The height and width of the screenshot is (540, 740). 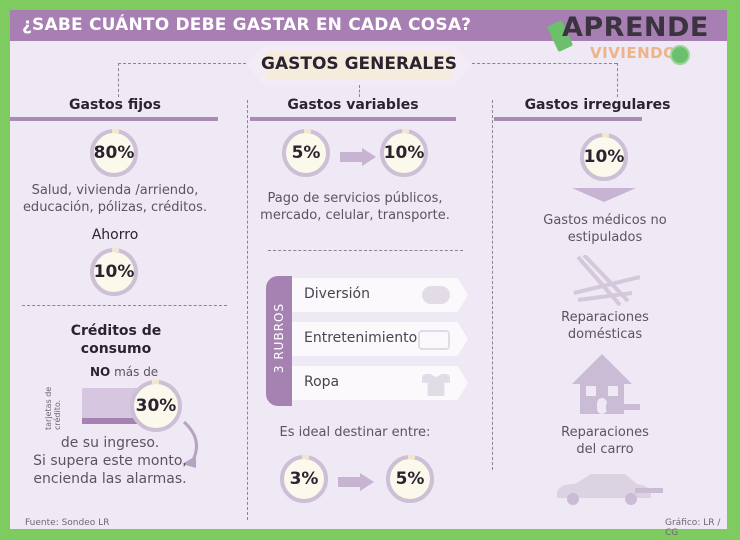 I want to click on irregular-2-label-2: domésticas, so click(x=605, y=334).